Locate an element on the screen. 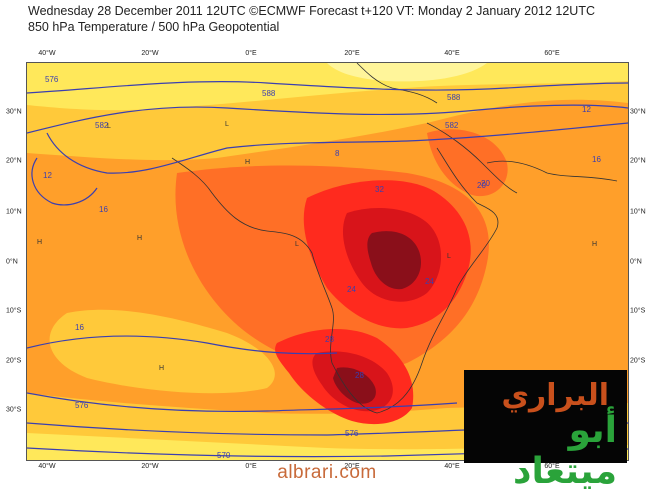  lat-label-left: 30°S is located at coordinates (14, 410).